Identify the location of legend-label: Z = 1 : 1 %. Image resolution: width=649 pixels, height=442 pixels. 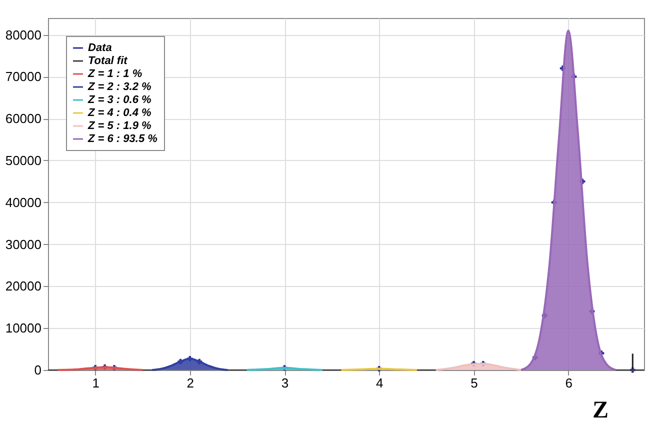
(114, 74).